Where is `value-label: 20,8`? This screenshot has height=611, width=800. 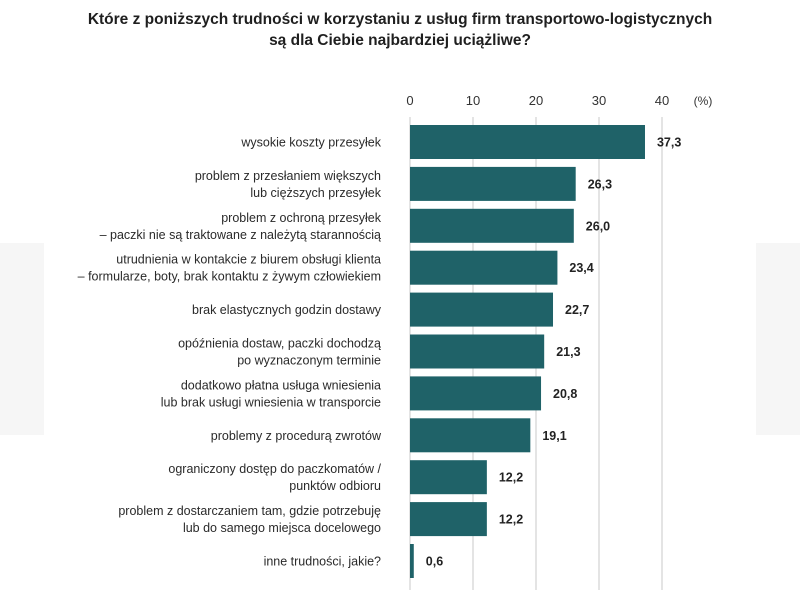 value-label: 20,8 is located at coordinates (565, 394).